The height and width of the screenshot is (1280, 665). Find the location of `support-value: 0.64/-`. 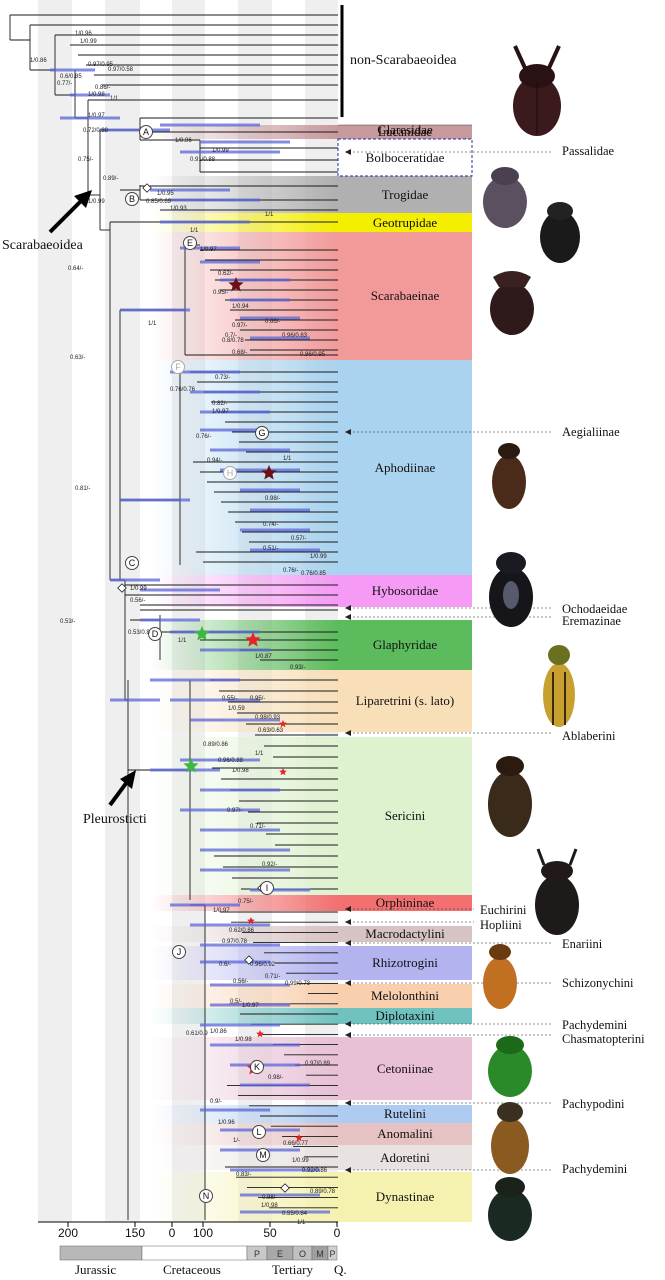

support-value: 0.64/- is located at coordinates (76, 269).